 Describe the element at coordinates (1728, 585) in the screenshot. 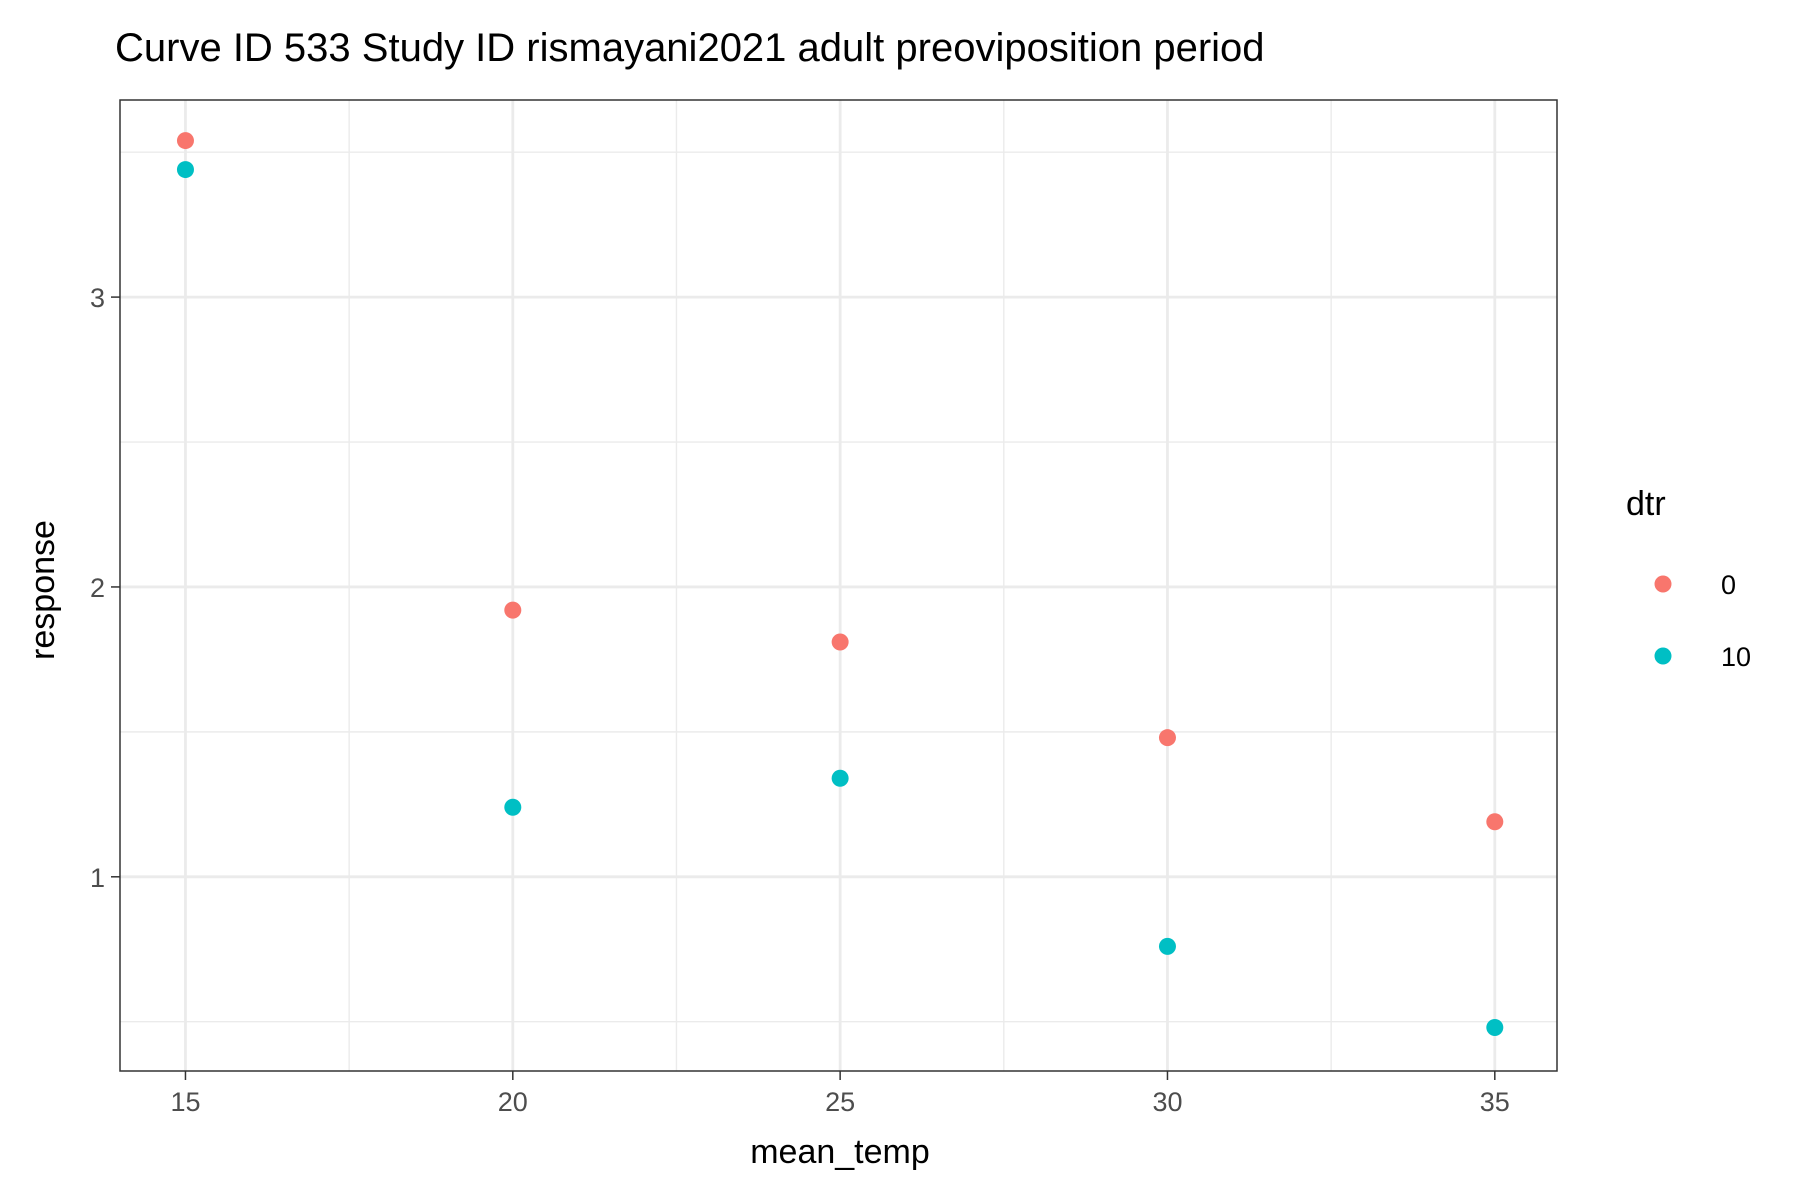

I see `legend-label-dtr-0: 0` at that location.